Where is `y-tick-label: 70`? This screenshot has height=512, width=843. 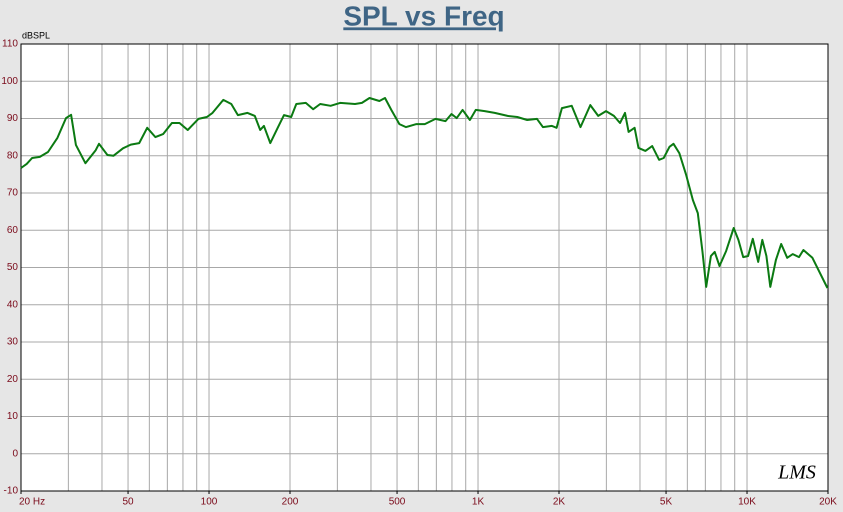 y-tick-label: 70 is located at coordinates (13, 193).